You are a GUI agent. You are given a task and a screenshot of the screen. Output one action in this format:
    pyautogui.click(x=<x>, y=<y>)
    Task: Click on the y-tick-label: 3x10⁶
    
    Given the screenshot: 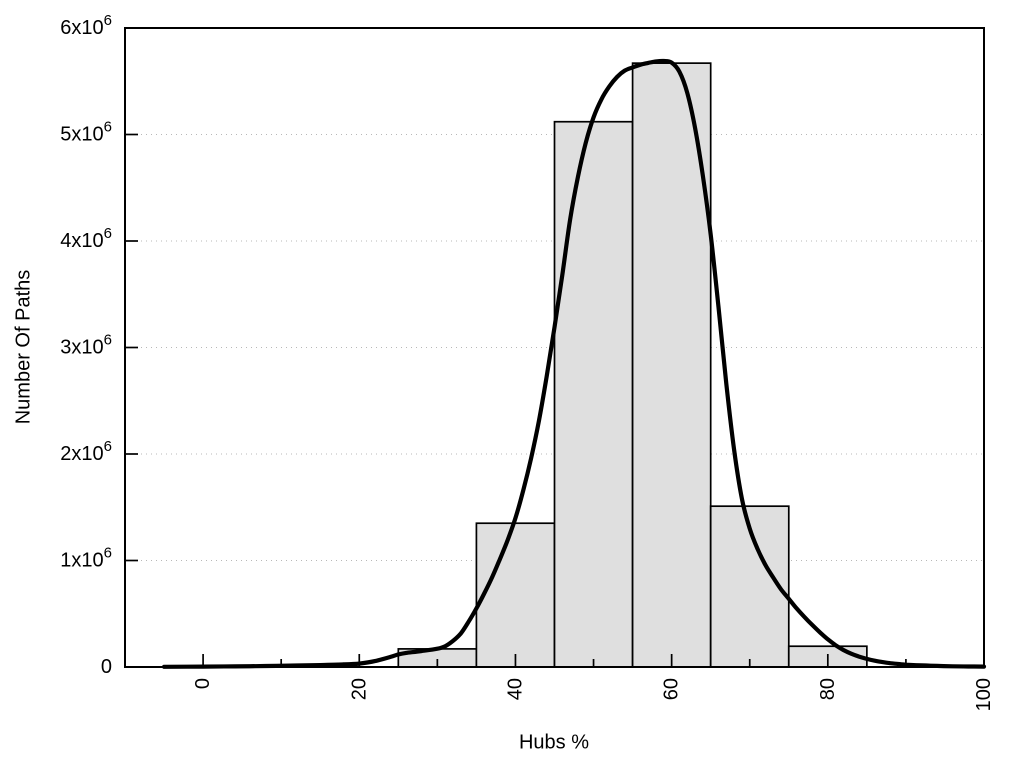 What is the action you would take?
    pyautogui.click(x=86, y=345)
    